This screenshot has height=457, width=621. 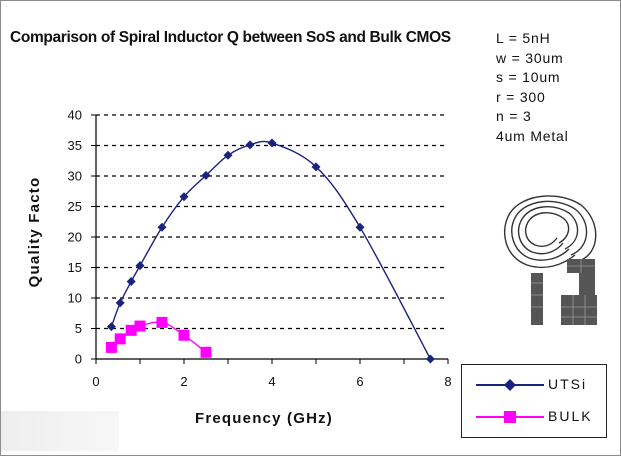 I want to click on y-tick-label-5: 5, so click(x=78, y=328).